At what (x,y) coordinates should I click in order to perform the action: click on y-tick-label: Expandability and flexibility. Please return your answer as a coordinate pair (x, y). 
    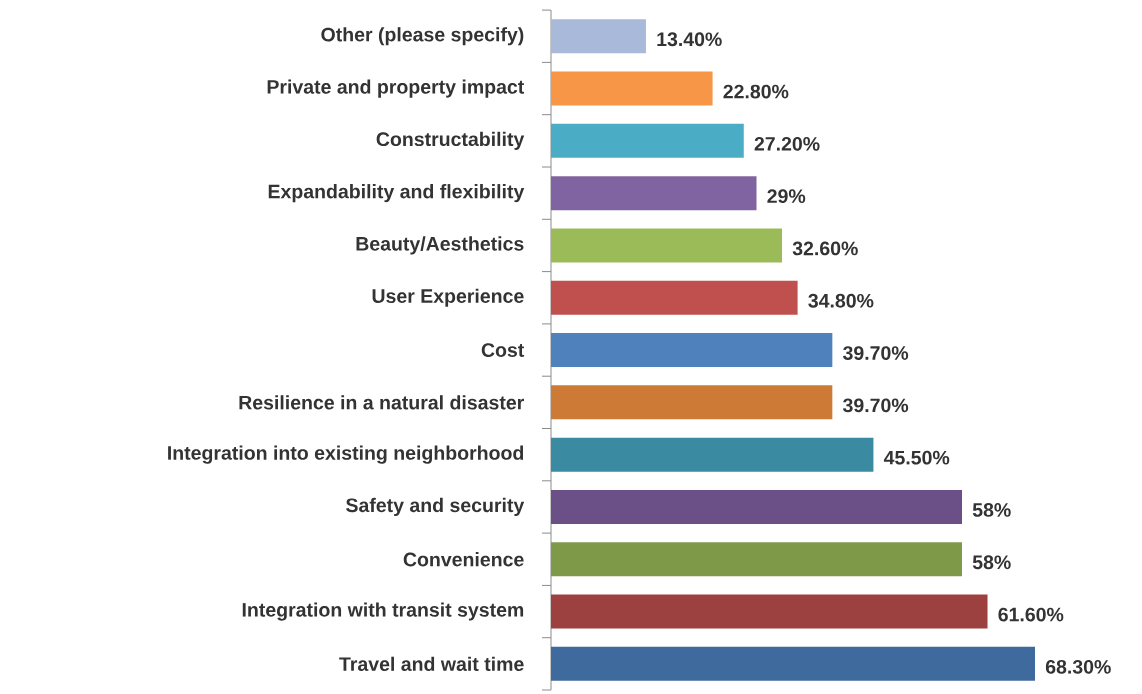
    Looking at the image, I should click on (396, 193).